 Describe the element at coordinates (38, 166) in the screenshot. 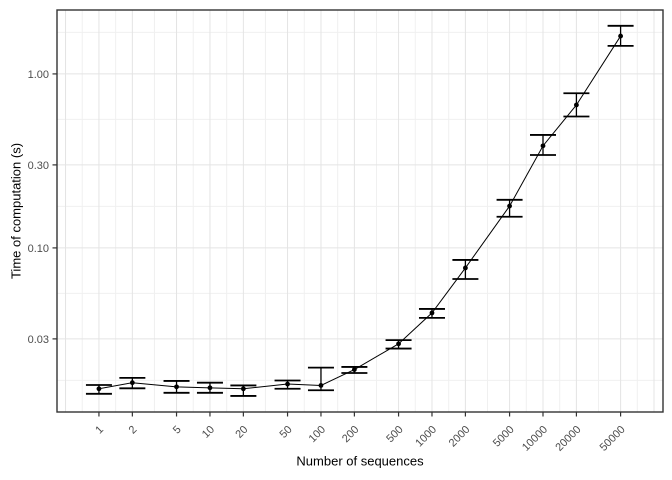

I see `y-tick-label: 0.30` at that location.